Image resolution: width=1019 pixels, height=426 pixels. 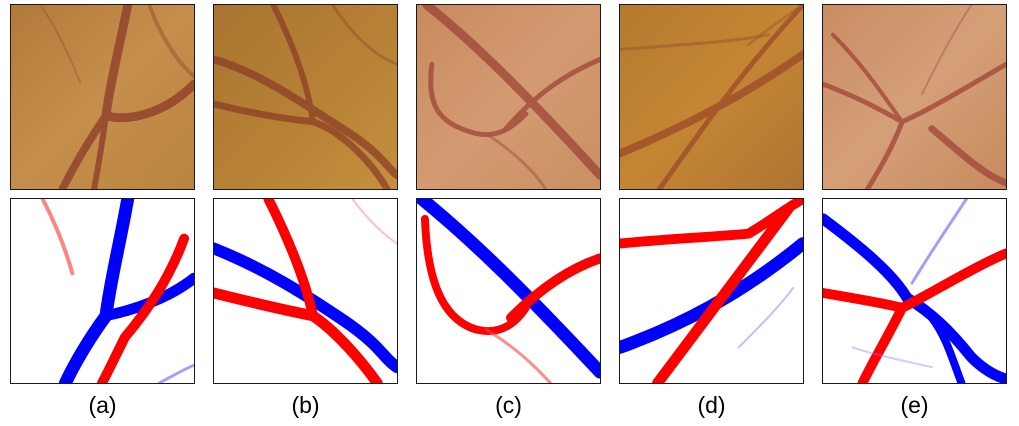 I want to click on caption-a: (a), so click(x=102, y=405).